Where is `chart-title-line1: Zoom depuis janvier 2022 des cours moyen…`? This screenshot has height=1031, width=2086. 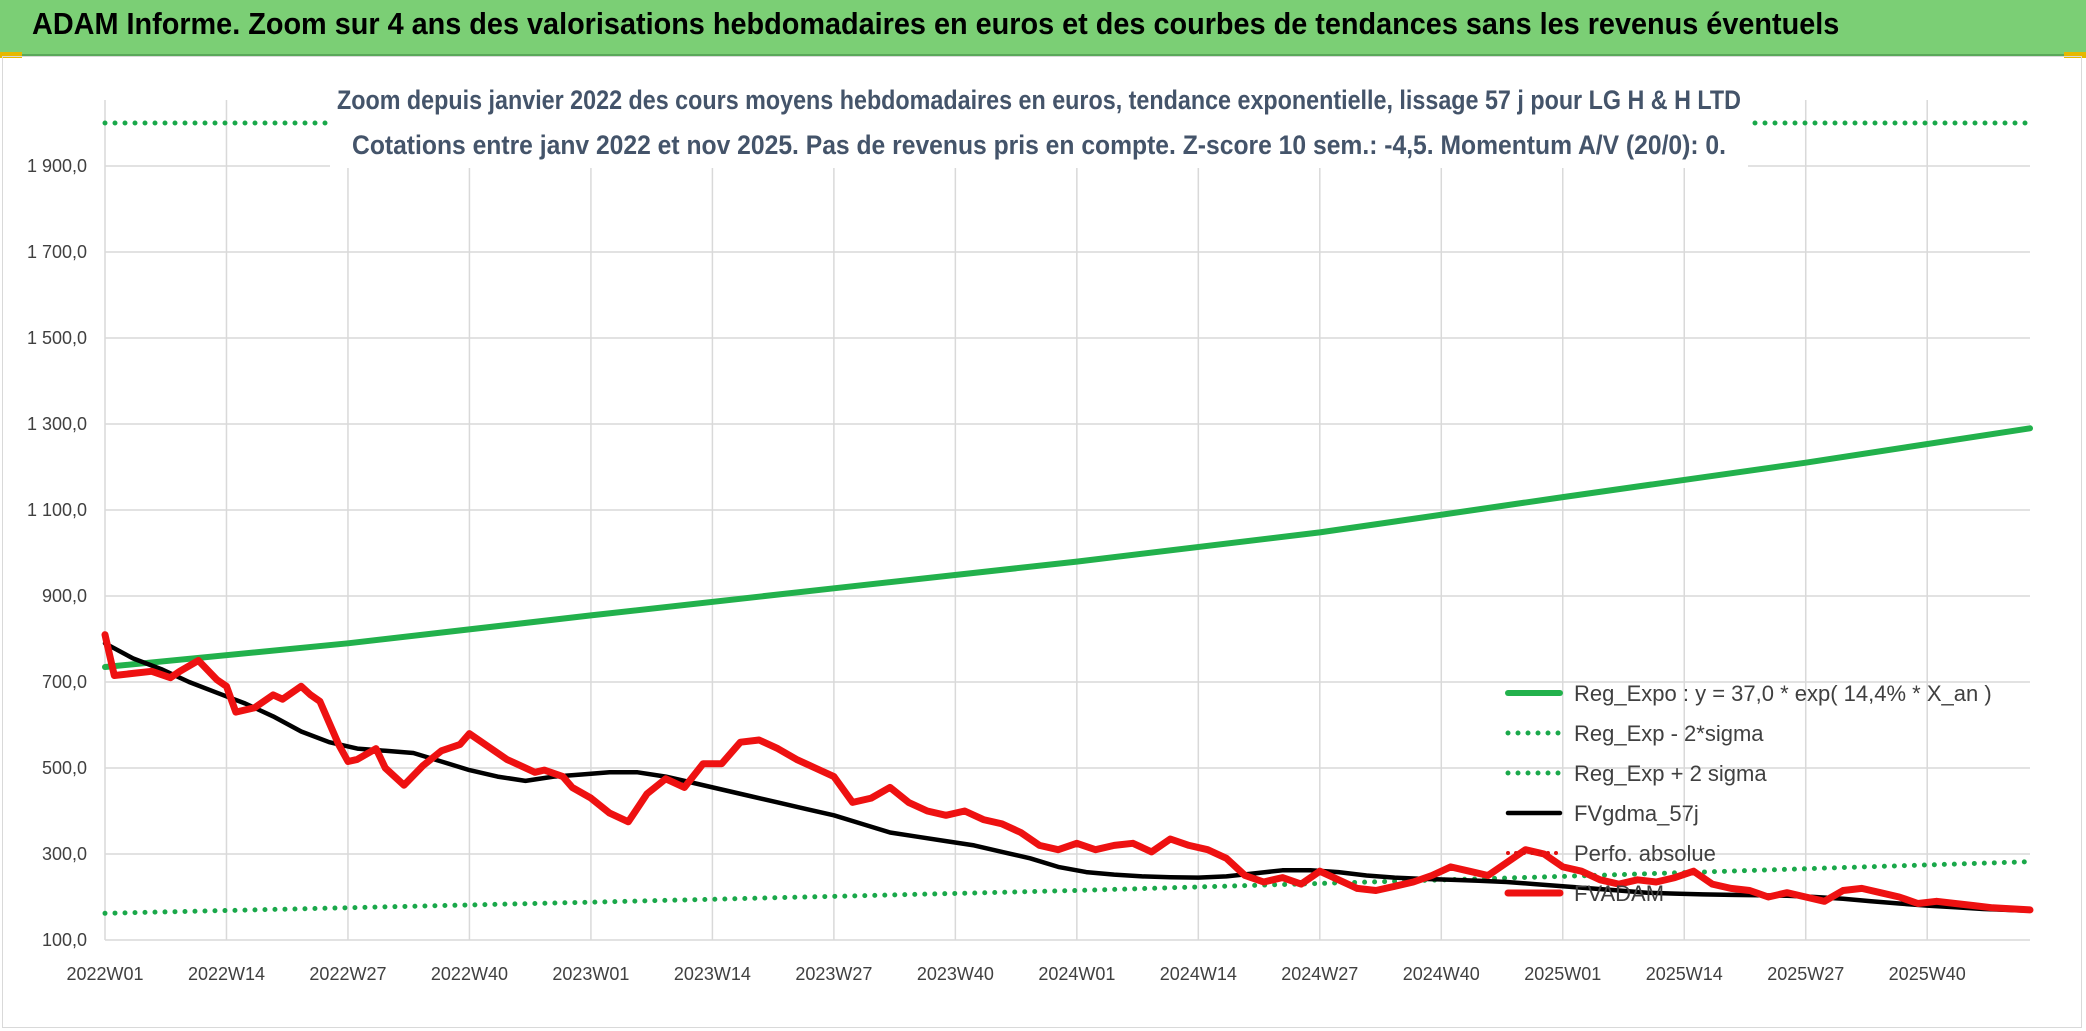
chart-title-line1: Zoom depuis janvier 2022 des cours moyen… is located at coordinates (1039, 100).